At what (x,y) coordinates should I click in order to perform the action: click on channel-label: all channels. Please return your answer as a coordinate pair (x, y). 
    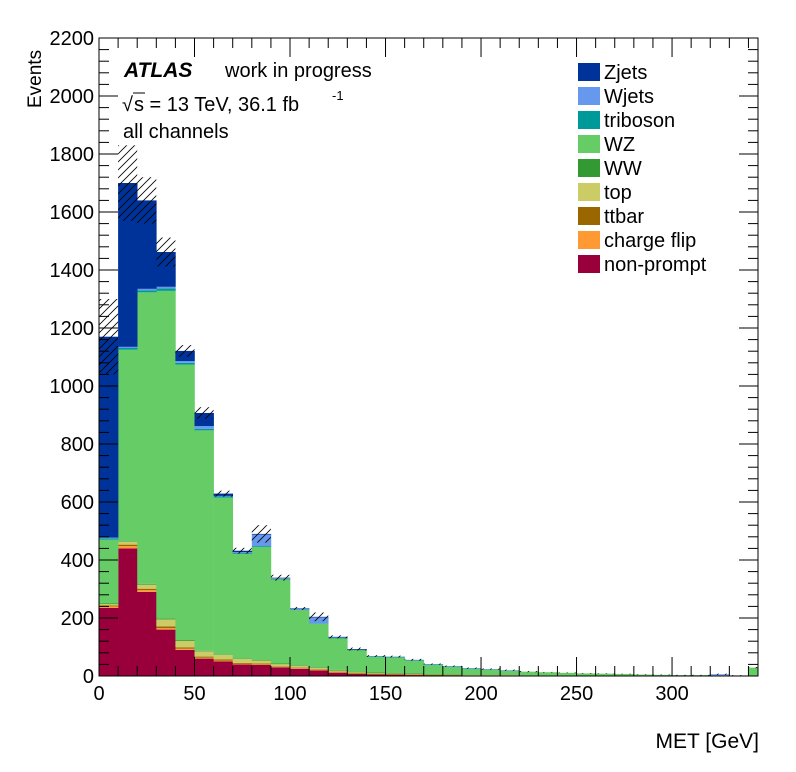
    Looking at the image, I should click on (176, 132).